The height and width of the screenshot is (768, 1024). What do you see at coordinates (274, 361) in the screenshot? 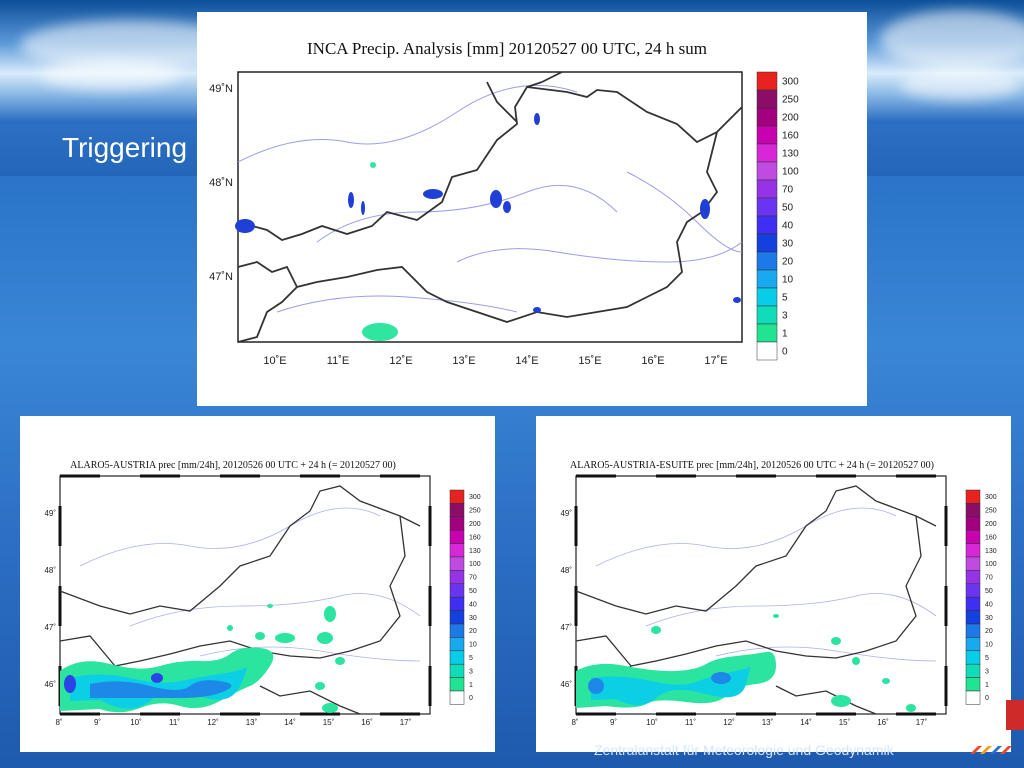
I see `inca-lon-label: 10˚E` at bounding box center [274, 361].